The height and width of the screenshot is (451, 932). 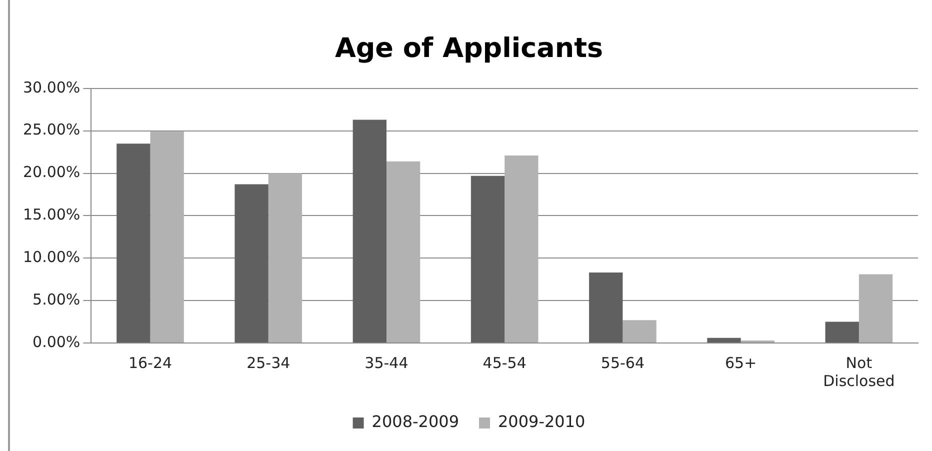 What do you see at coordinates (51, 87) in the screenshot?
I see `y-tick-label: 30.00%` at bounding box center [51, 87].